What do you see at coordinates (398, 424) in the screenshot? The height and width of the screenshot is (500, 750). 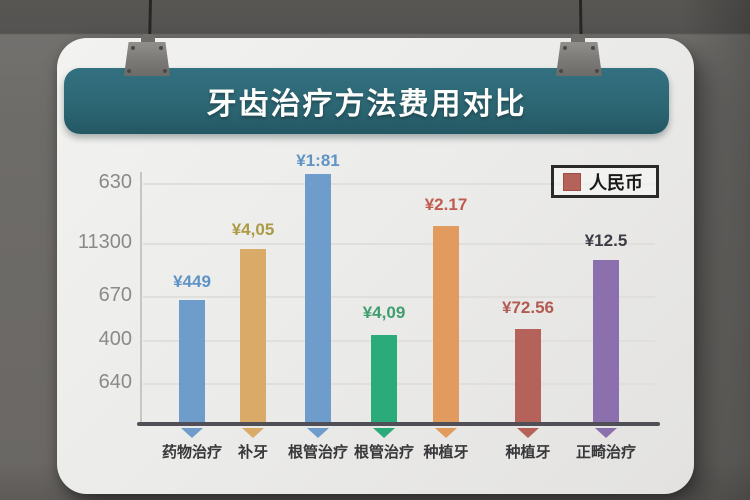 I see `x-axis-line` at bounding box center [398, 424].